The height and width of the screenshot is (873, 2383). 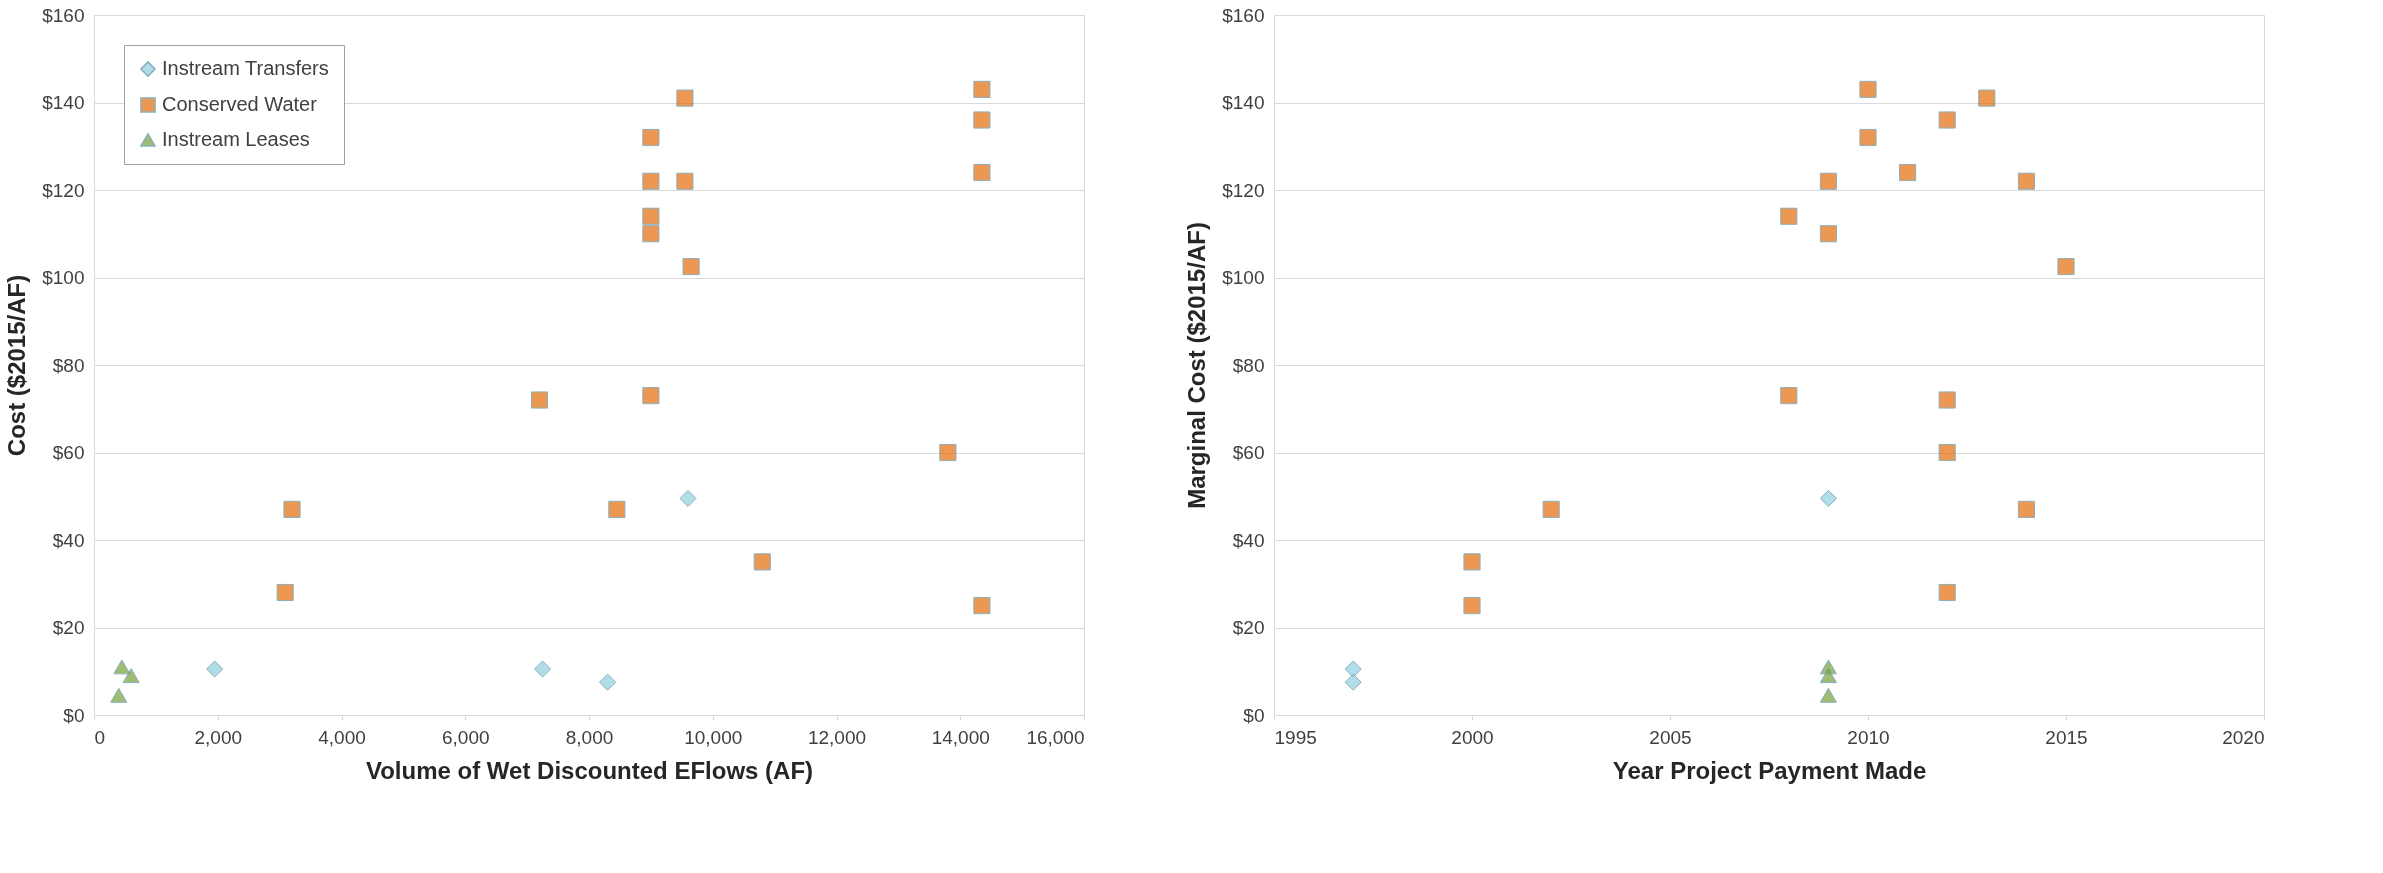 What do you see at coordinates (1472, 737) in the screenshot?
I see `x-tick-label: 2000` at bounding box center [1472, 737].